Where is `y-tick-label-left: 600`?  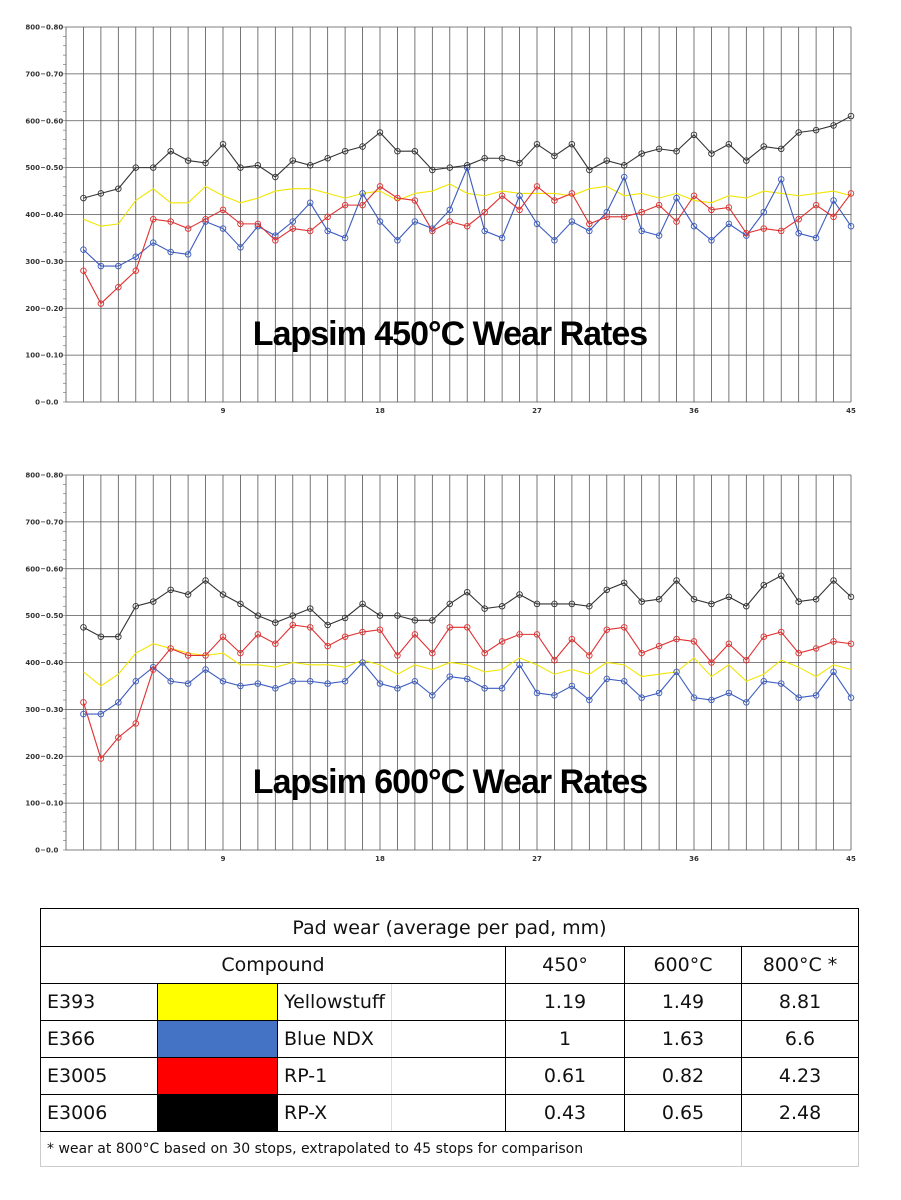 y-tick-label-left: 600 is located at coordinates (32, 569).